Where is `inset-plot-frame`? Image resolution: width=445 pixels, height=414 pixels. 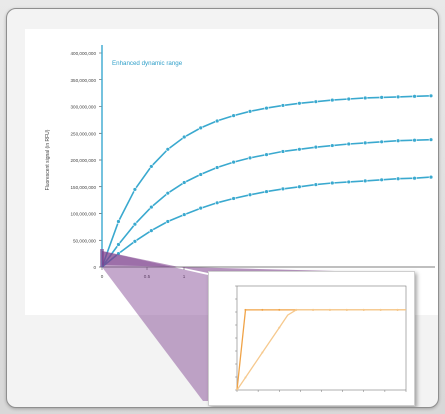
inset-plot-frame is located at coordinates (321, 338).